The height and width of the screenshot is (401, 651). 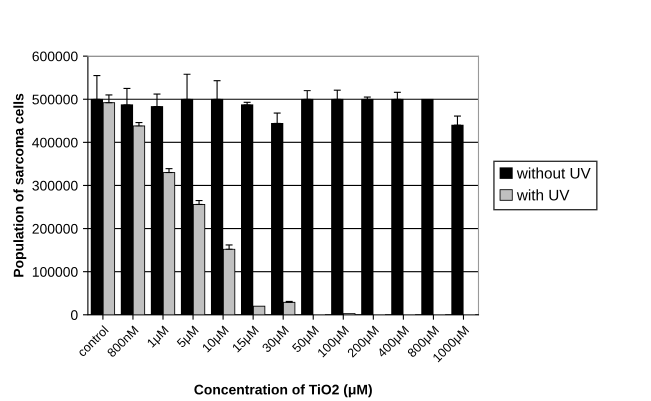 What do you see at coordinates (19, 185) in the screenshot?
I see `y-axis-title: Population of sarcoma cells` at bounding box center [19, 185].